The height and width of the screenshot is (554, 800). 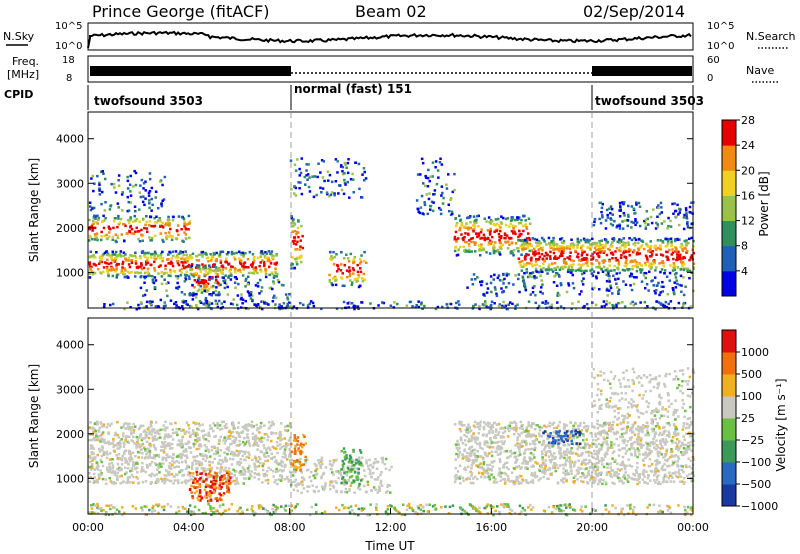 What do you see at coordinates (729, 233) in the screenshot?
I see `colorbar-swatch` at bounding box center [729, 233].